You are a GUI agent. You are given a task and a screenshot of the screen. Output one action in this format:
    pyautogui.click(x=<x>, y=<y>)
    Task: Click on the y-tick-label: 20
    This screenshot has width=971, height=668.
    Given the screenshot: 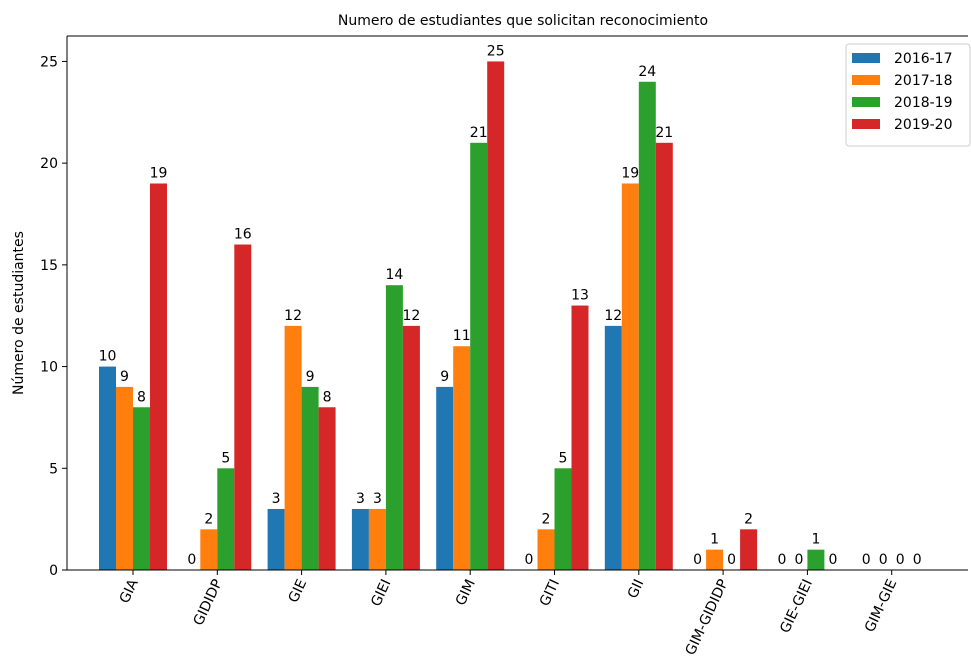 What is the action you would take?
    pyautogui.click(x=49, y=164)
    